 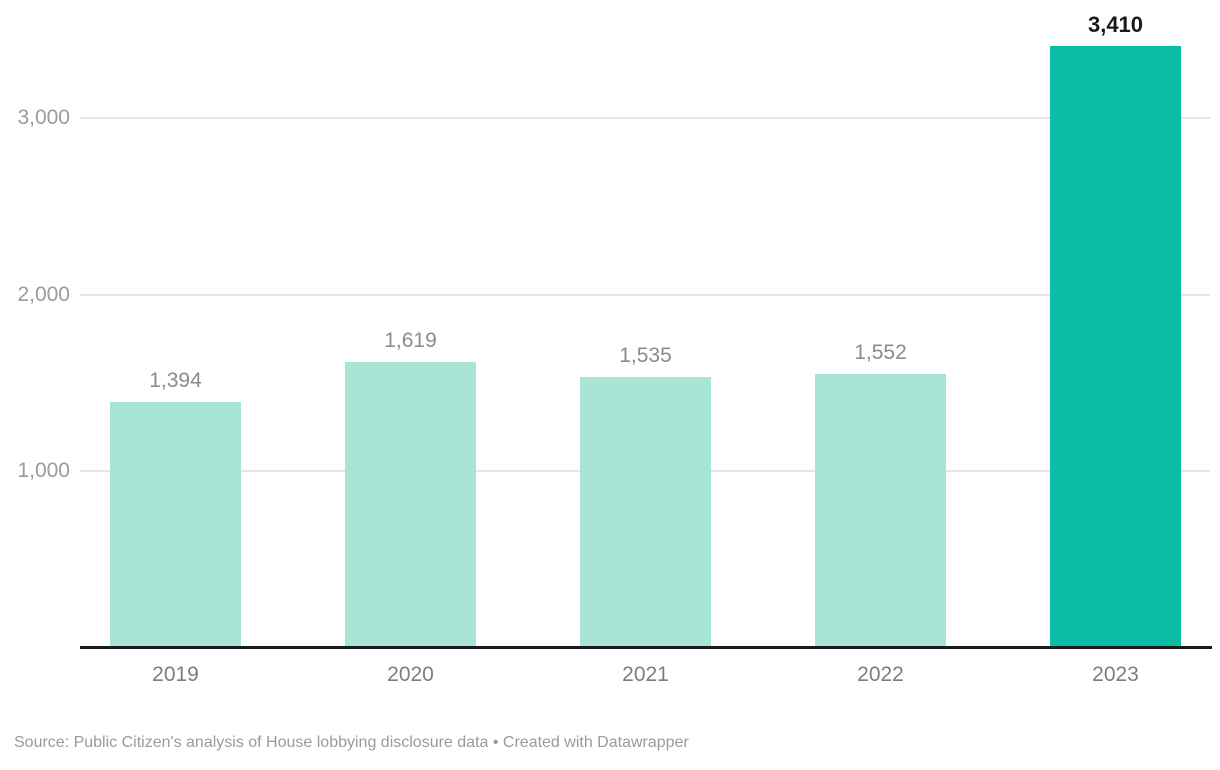 What do you see at coordinates (175, 380) in the screenshot?
I see `value-label: 1,394` at bounding box center [175, 380].